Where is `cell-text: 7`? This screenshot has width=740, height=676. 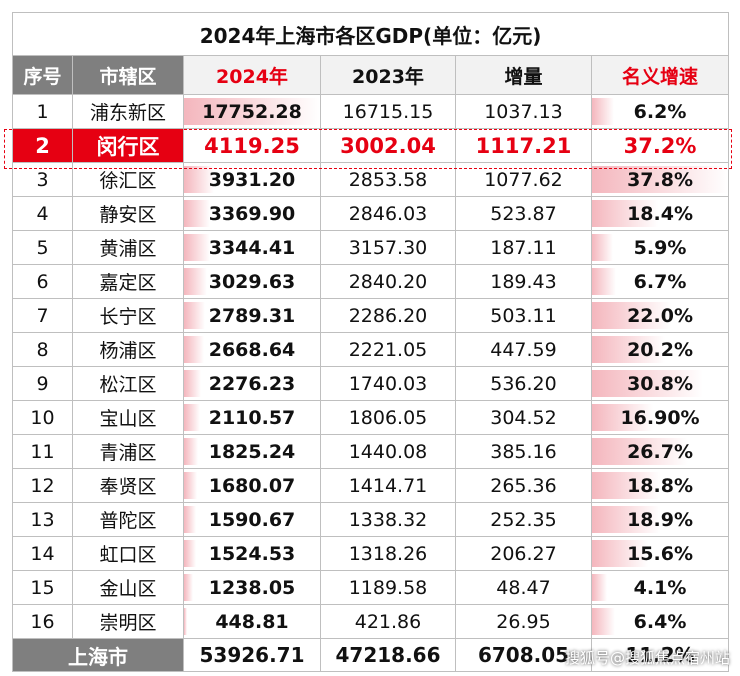 cell-text: 7 is located at coordinates (42, 315).